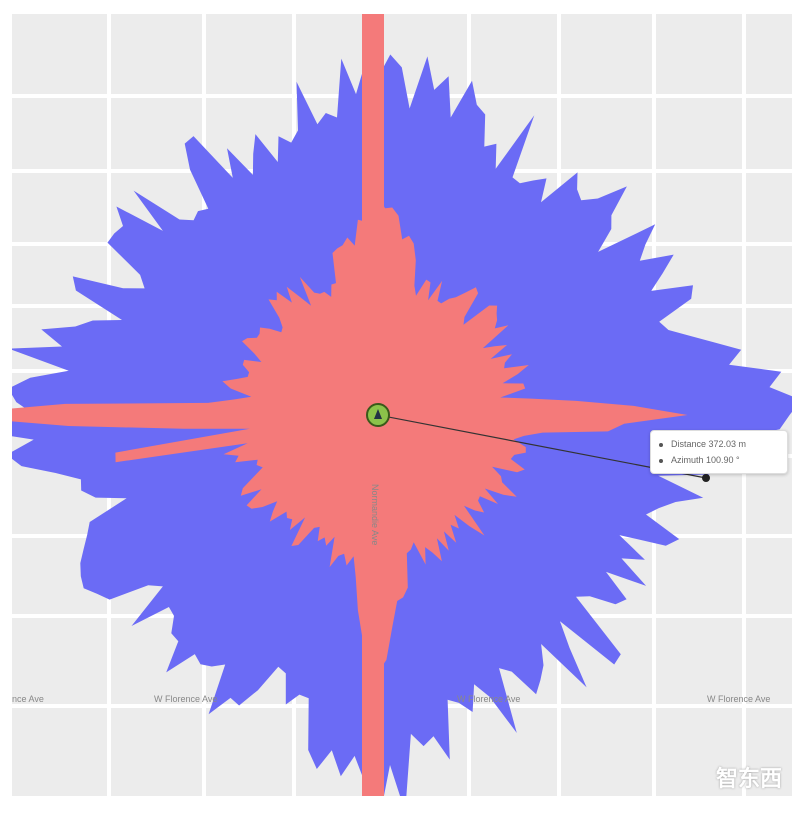 The height and width of the screenshot is (819, 800). I want to click on antenna-glyph, so click(378, 414).